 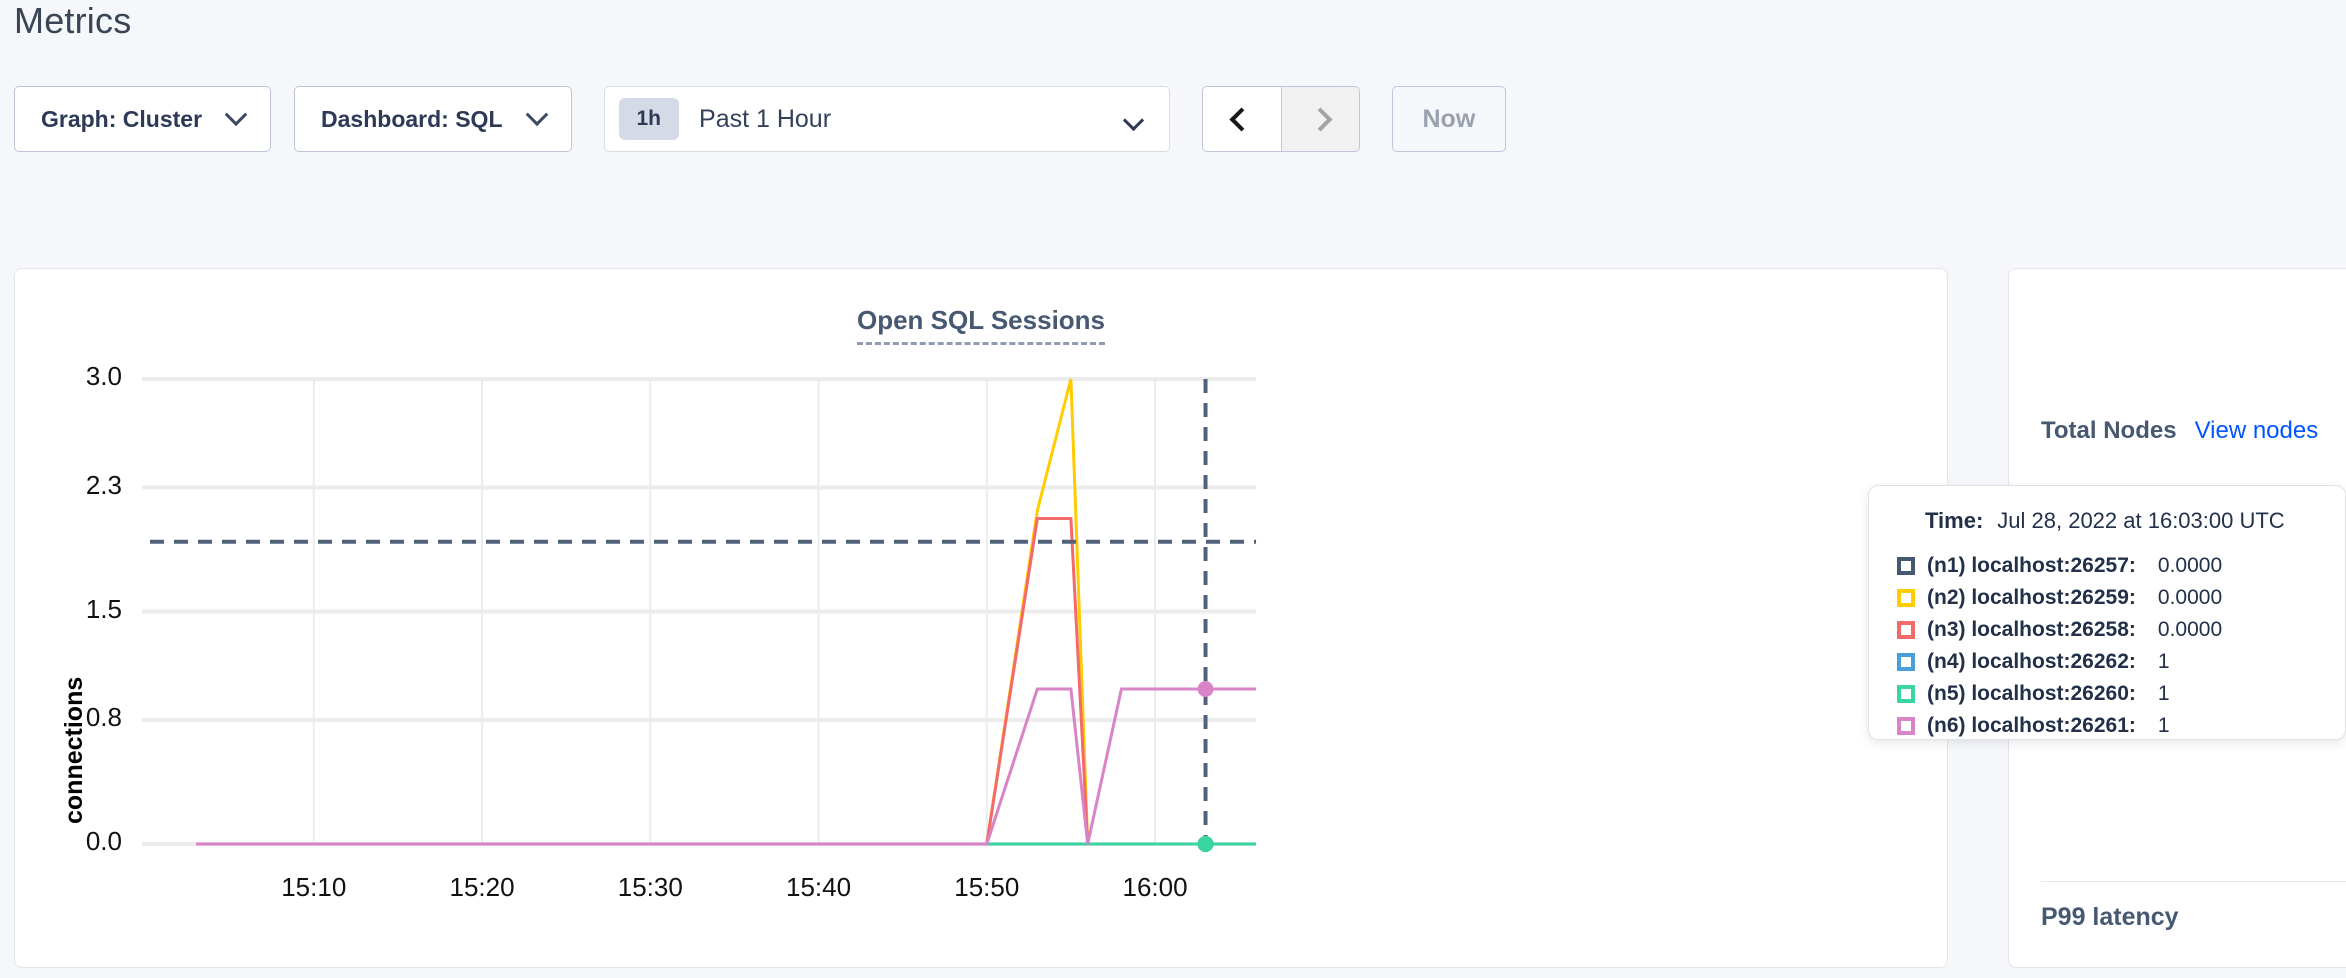 What do you see at coordinates (1155, 887) in the screenshot?
I see `x-axis-tick: 16:00` at bounding box center [1155, 887].